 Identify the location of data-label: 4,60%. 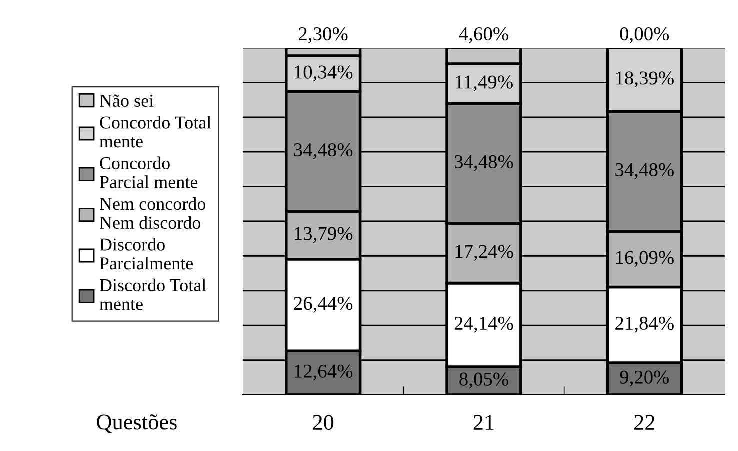
(483, 35).